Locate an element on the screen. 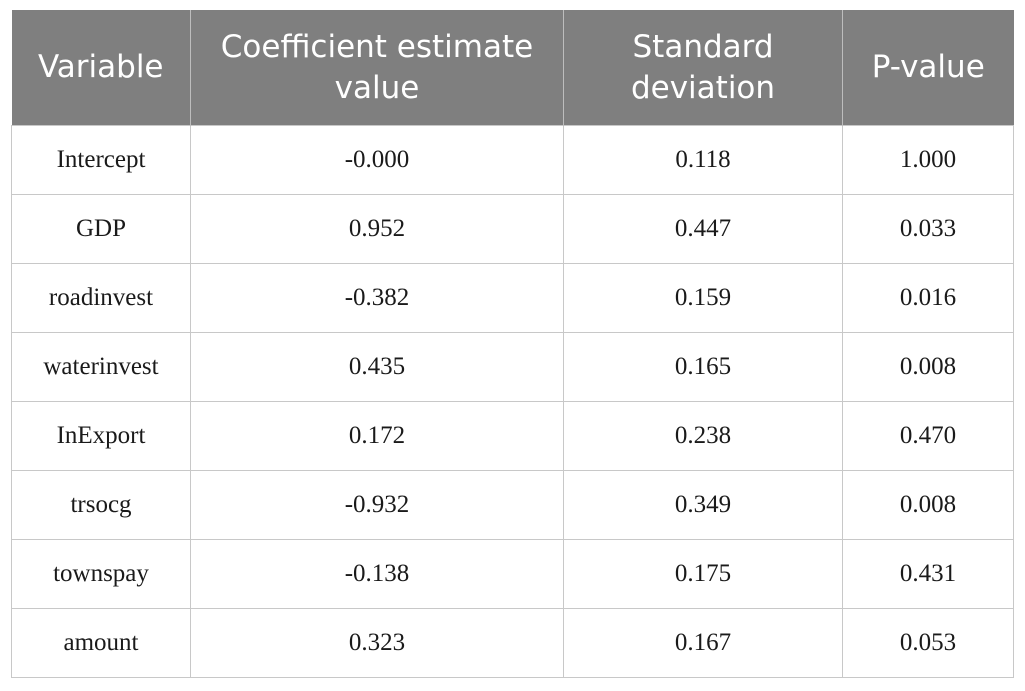 The width and height of the screenshot is (1025, 691). cell-coefficient: -0.382 is located at coordinates (377, 298).